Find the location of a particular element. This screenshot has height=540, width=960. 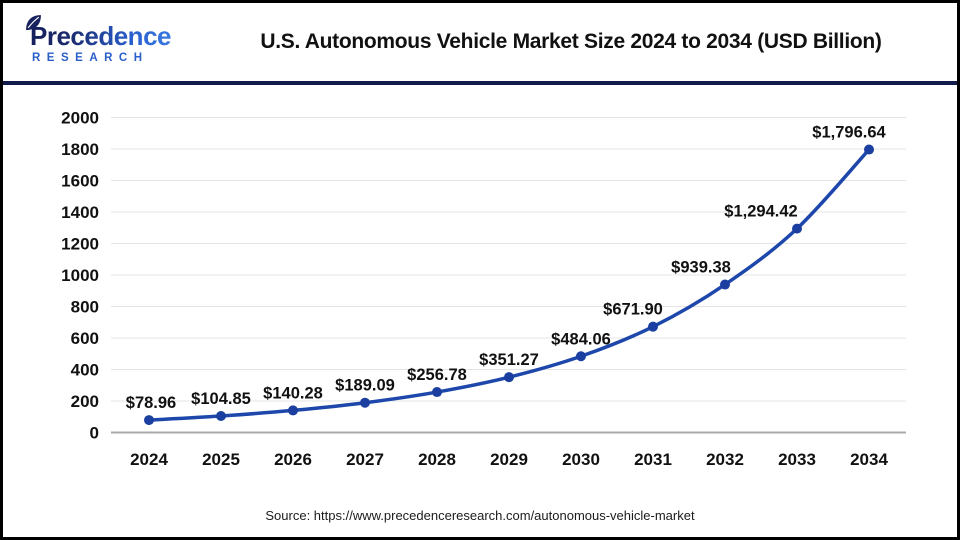

data-label: $1,294.42 is located at coordinates (760, 212).